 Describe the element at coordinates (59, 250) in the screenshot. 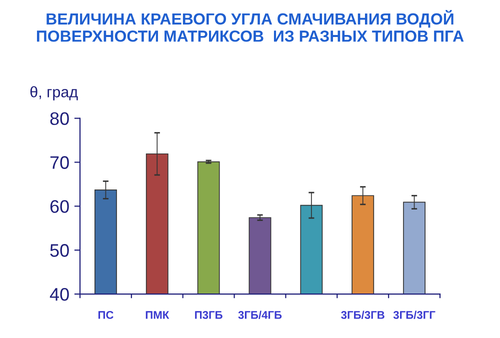

I see `y-tick-label: 50` at that location.